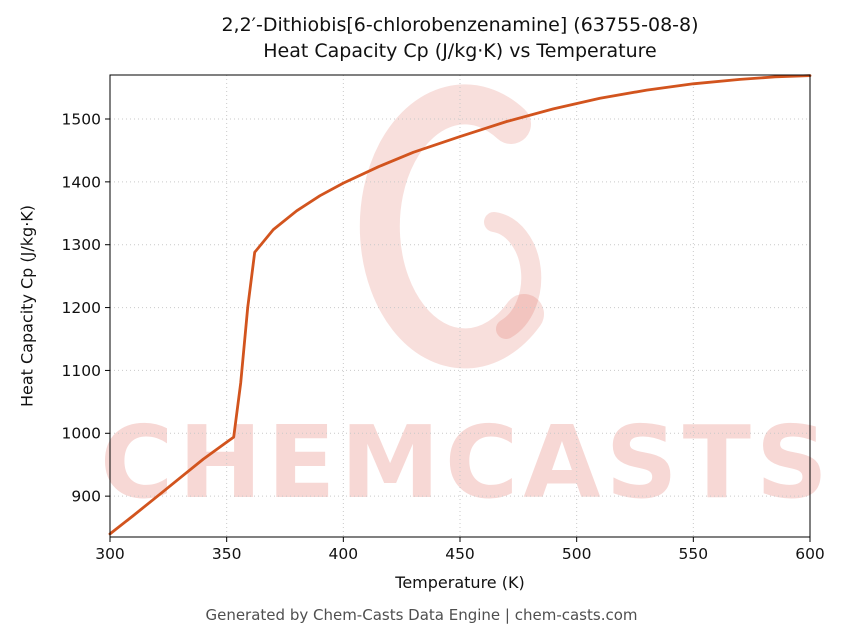  Describe the element at coordinates (694, 554) in the screenshot. I see `x-tick-label: 550` at that location.